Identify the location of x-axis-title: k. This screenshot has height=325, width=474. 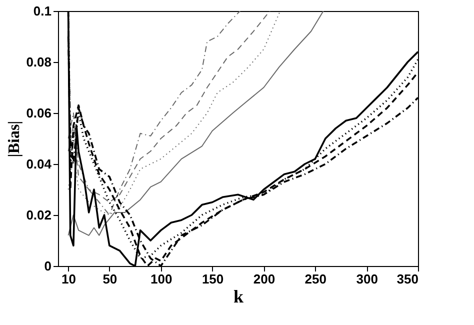
(238, 296).